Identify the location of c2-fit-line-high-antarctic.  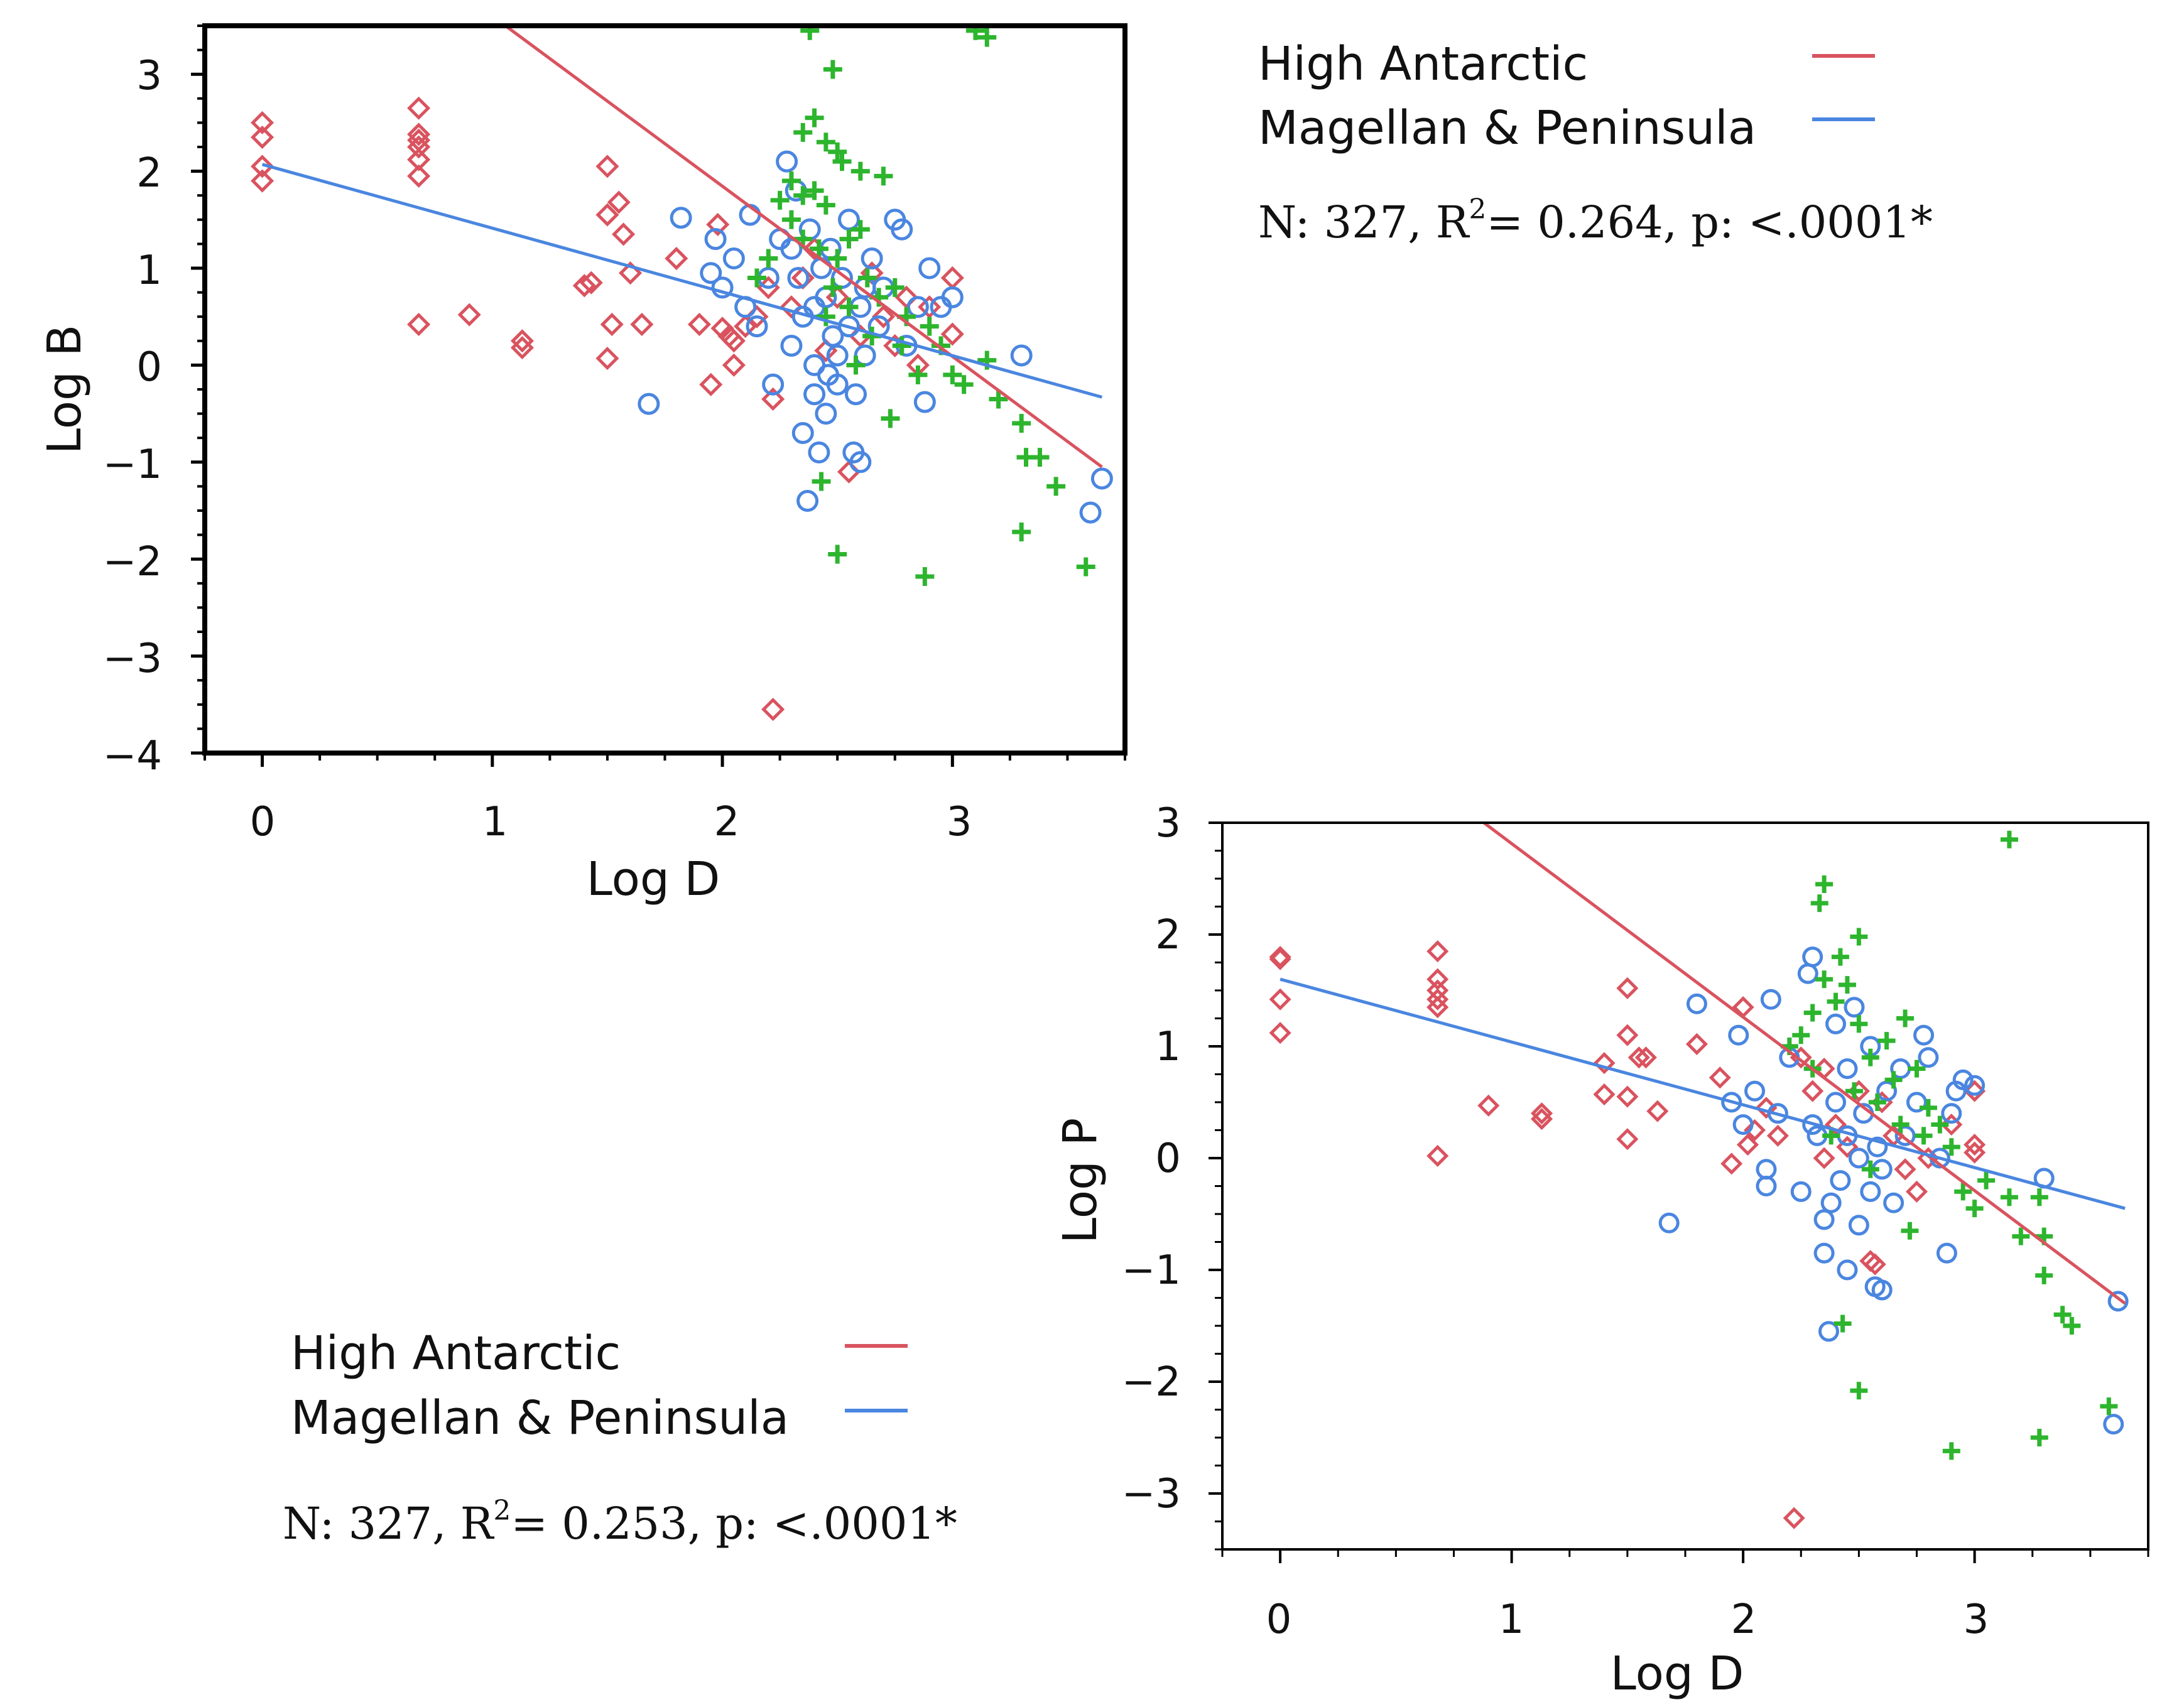
(1804, 1064).